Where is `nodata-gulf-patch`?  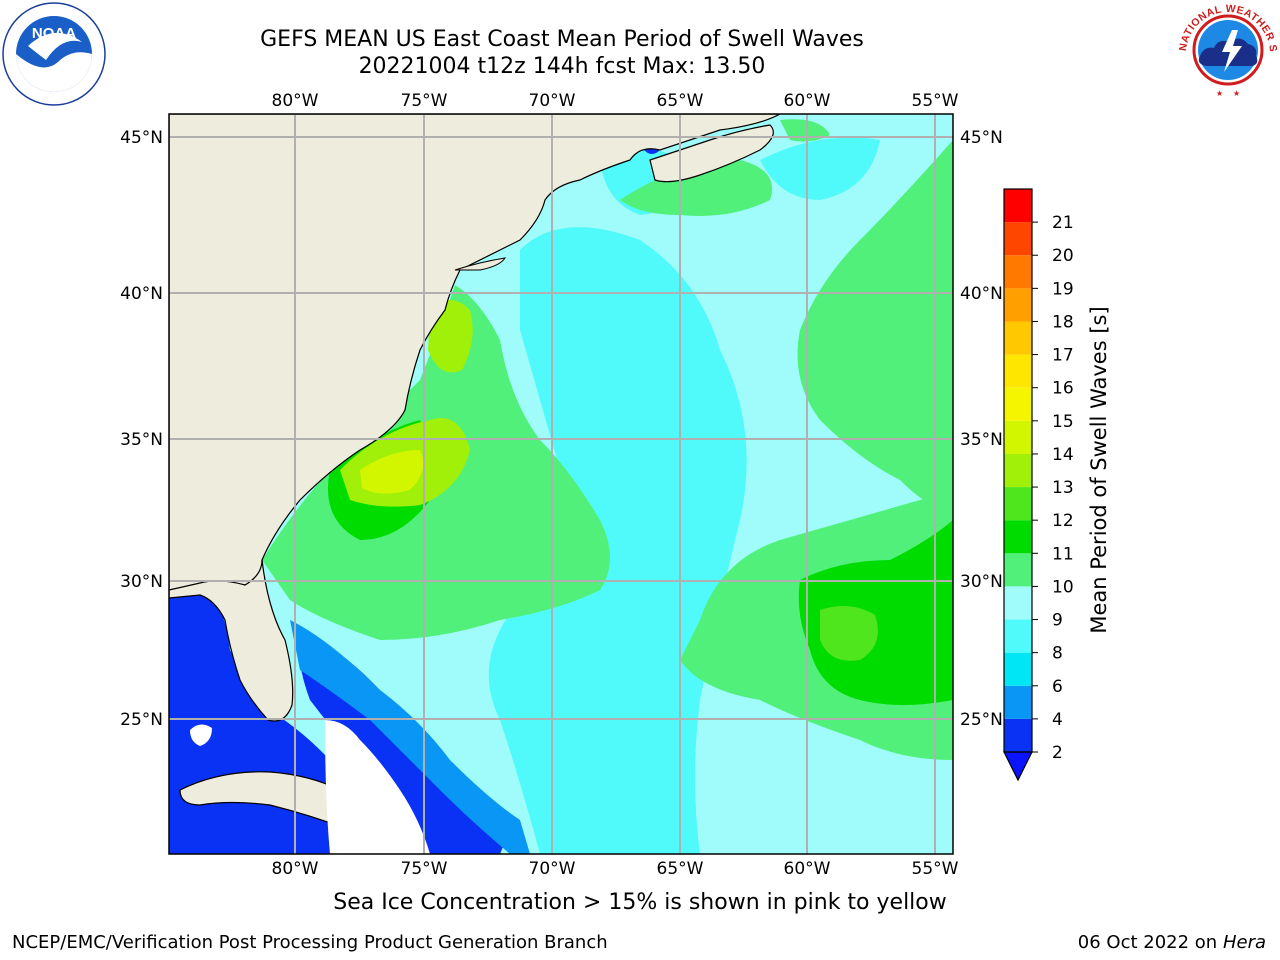 nodata-gulf-patch is located at coordinates (201, 735).